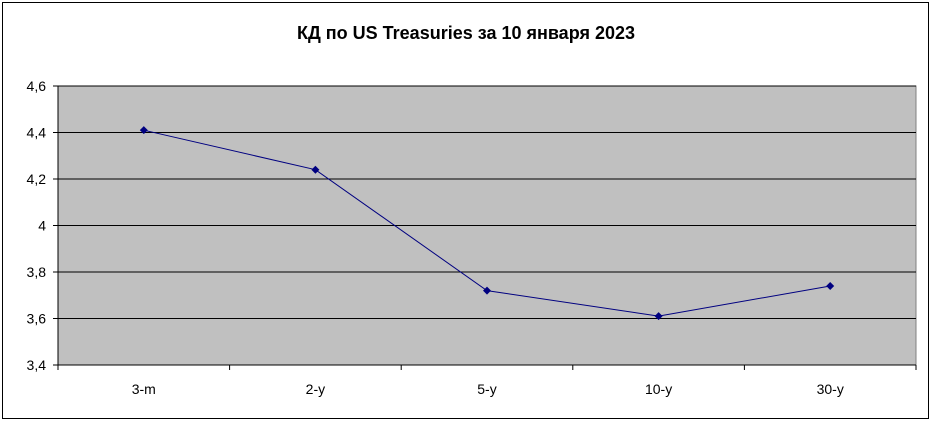  I want to click on x-tick-label: 30-y, so click(830, 389).